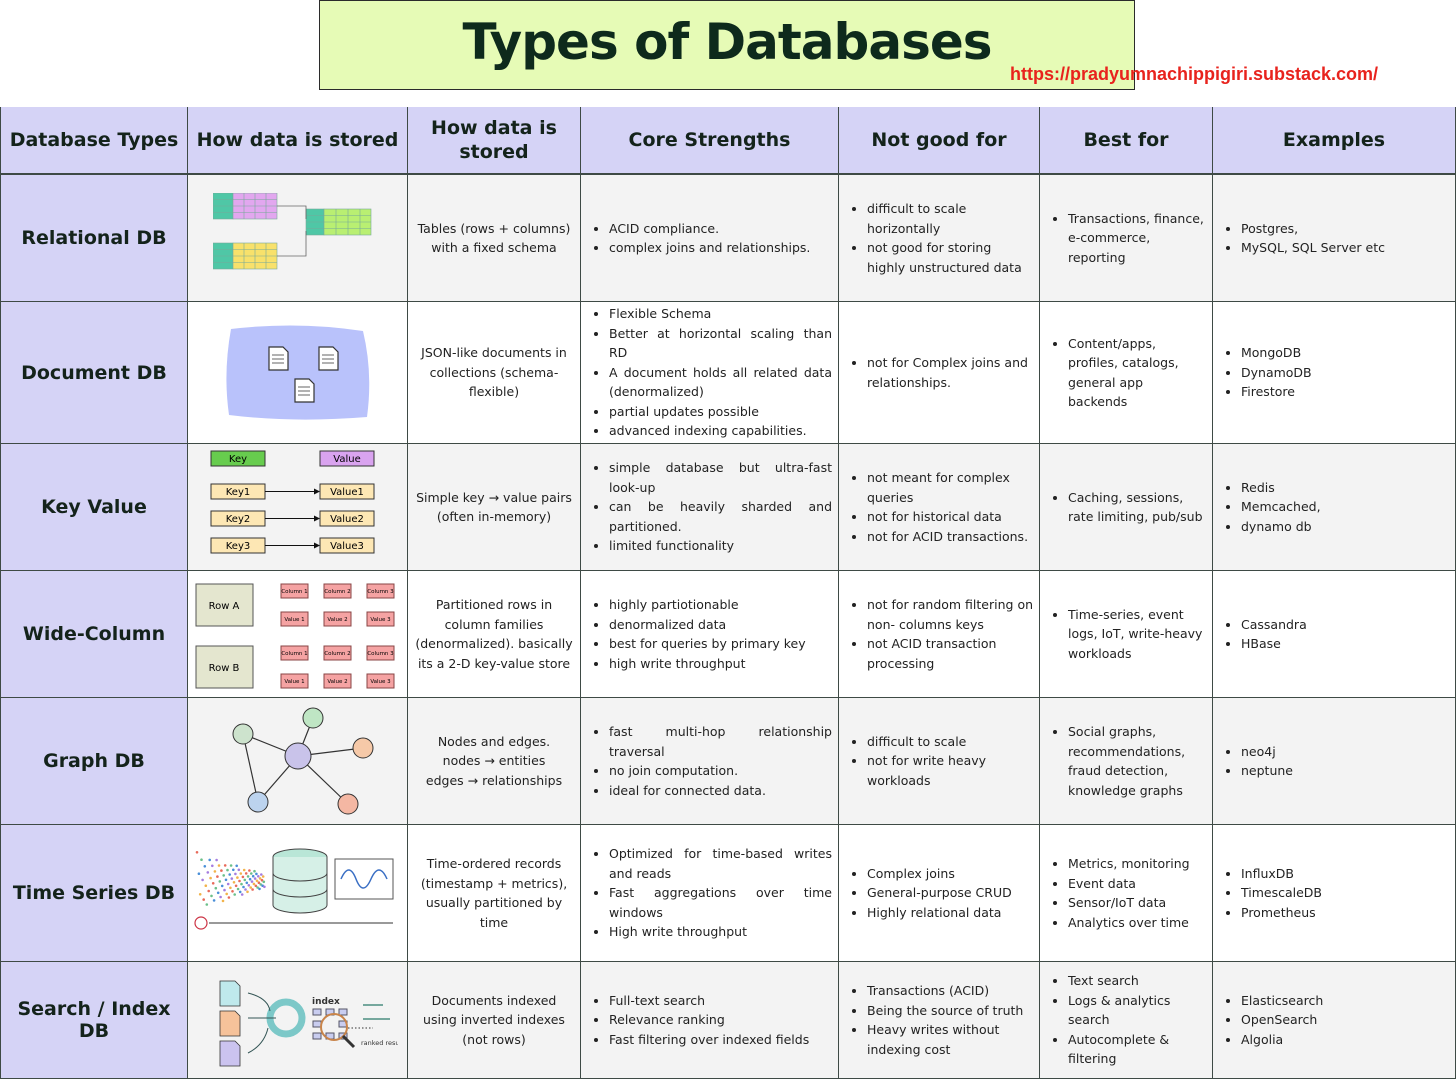 Image resolution: width=1456 pixels, height=1079 pixels. I want to click on examples-item: Algolia, so click(1282, 1040).